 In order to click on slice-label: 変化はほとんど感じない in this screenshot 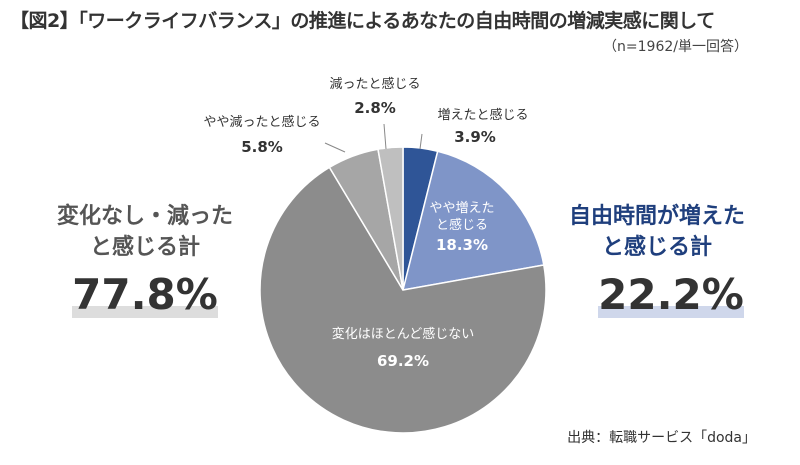, I will do `click(403, 334)`.